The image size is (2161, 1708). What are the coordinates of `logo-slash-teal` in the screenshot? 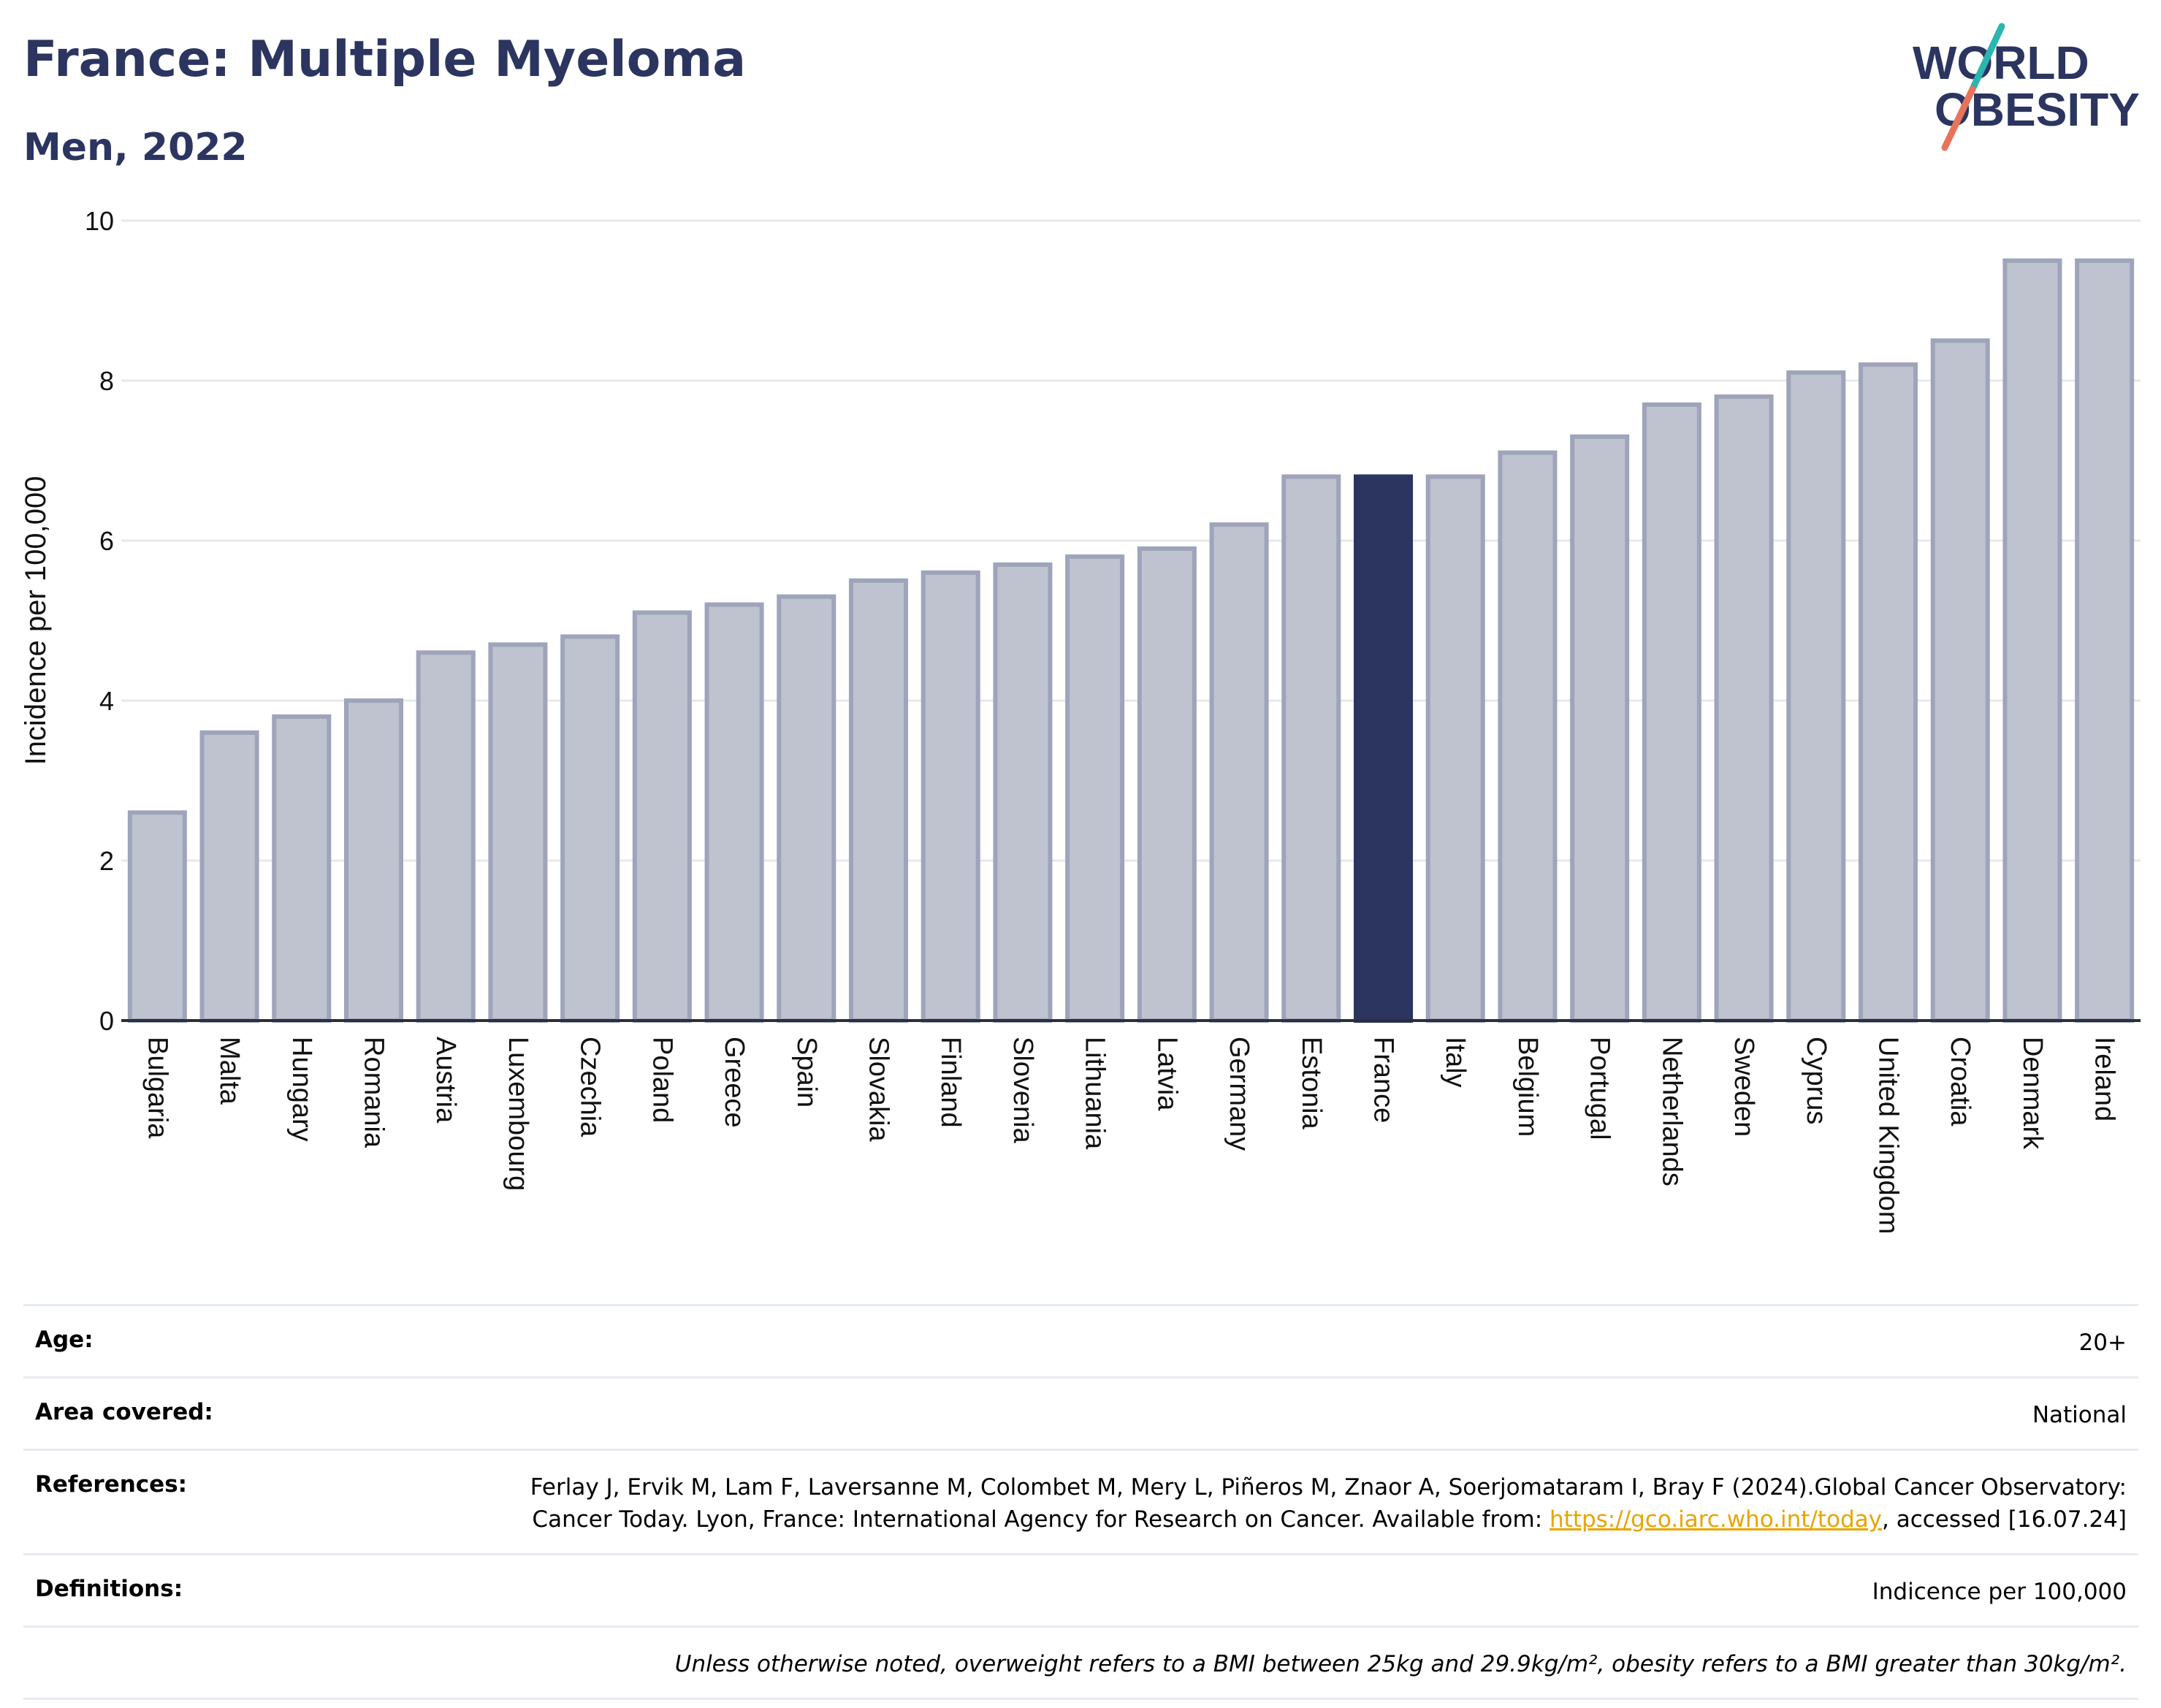 It's located at (1987, 58).